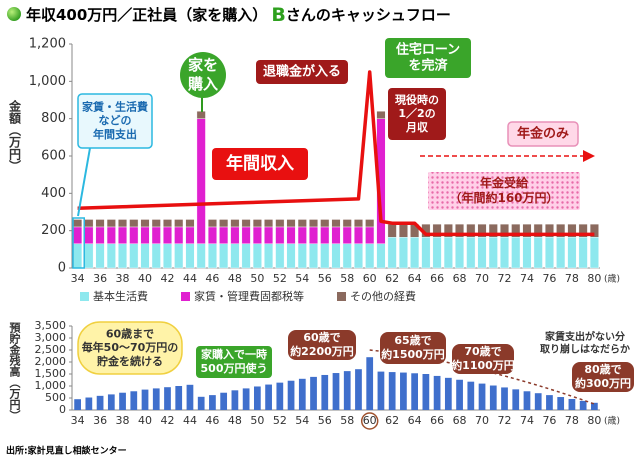 The height and width of the screenshot is (460, 640). I want to click on x-tick-label: 62, so click(392, 420).